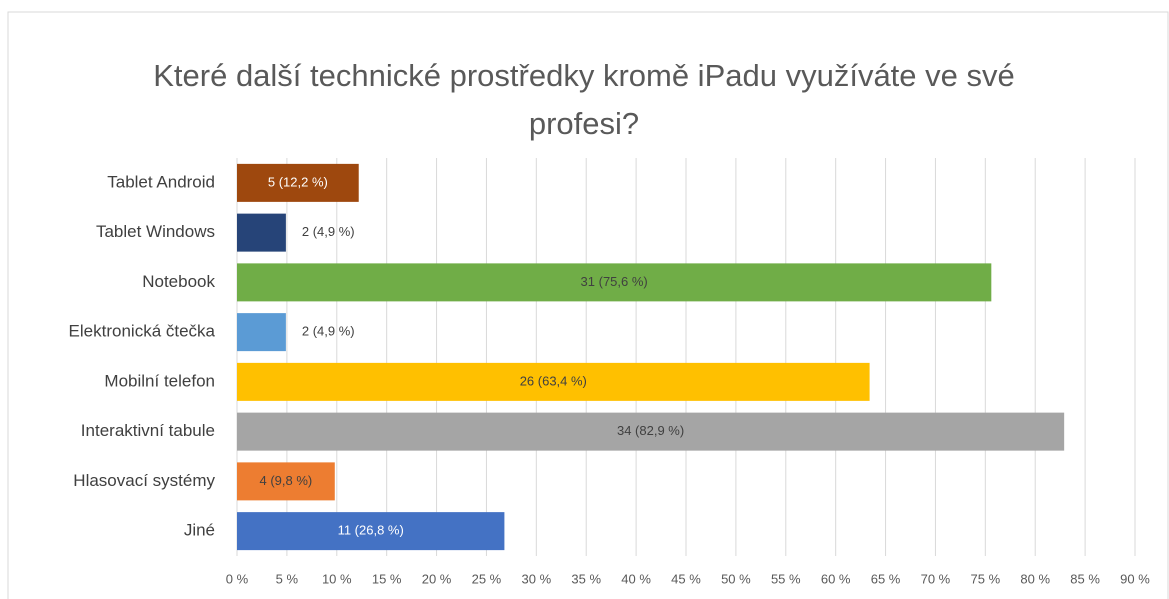 The width and height of the screenshot is (1169, 599). I want to click on y-tick-label: Interaktivní tabule, so click(148, 430).